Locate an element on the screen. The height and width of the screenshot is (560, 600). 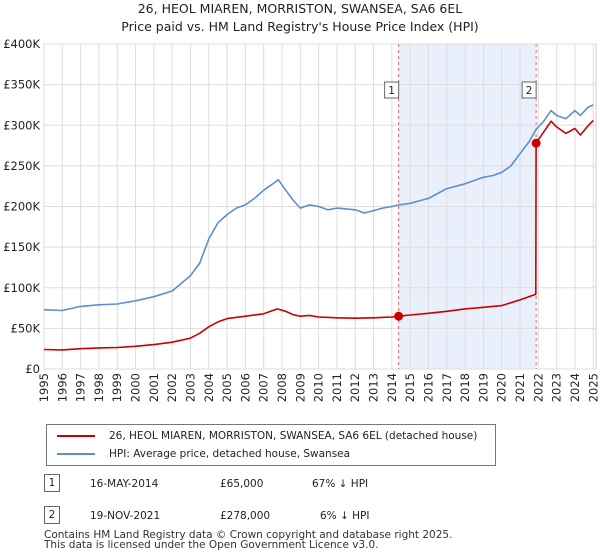
legend-blue-line-icon is located at coordinates (76, 454).